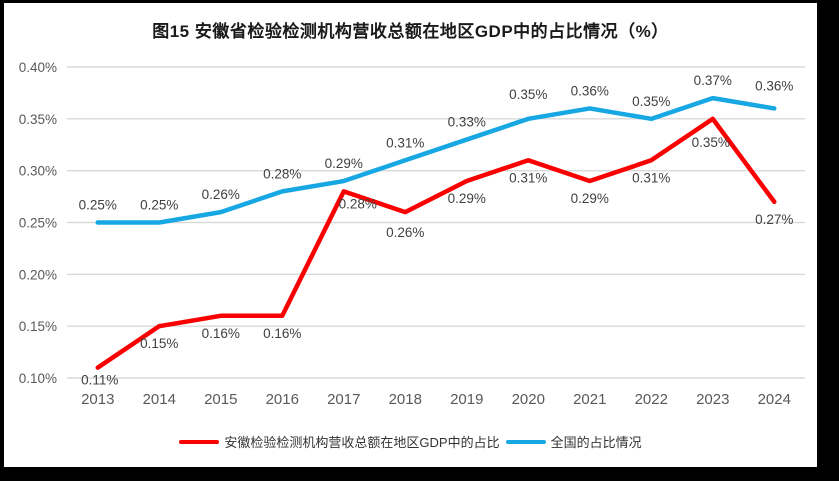 Image resolution: width=839 pixels, height=481 pixels. What do you see at coordinates (38, 171) in the screenshot?
I see `y-tick-label: 0.30%` at bounding box center [38, 171].